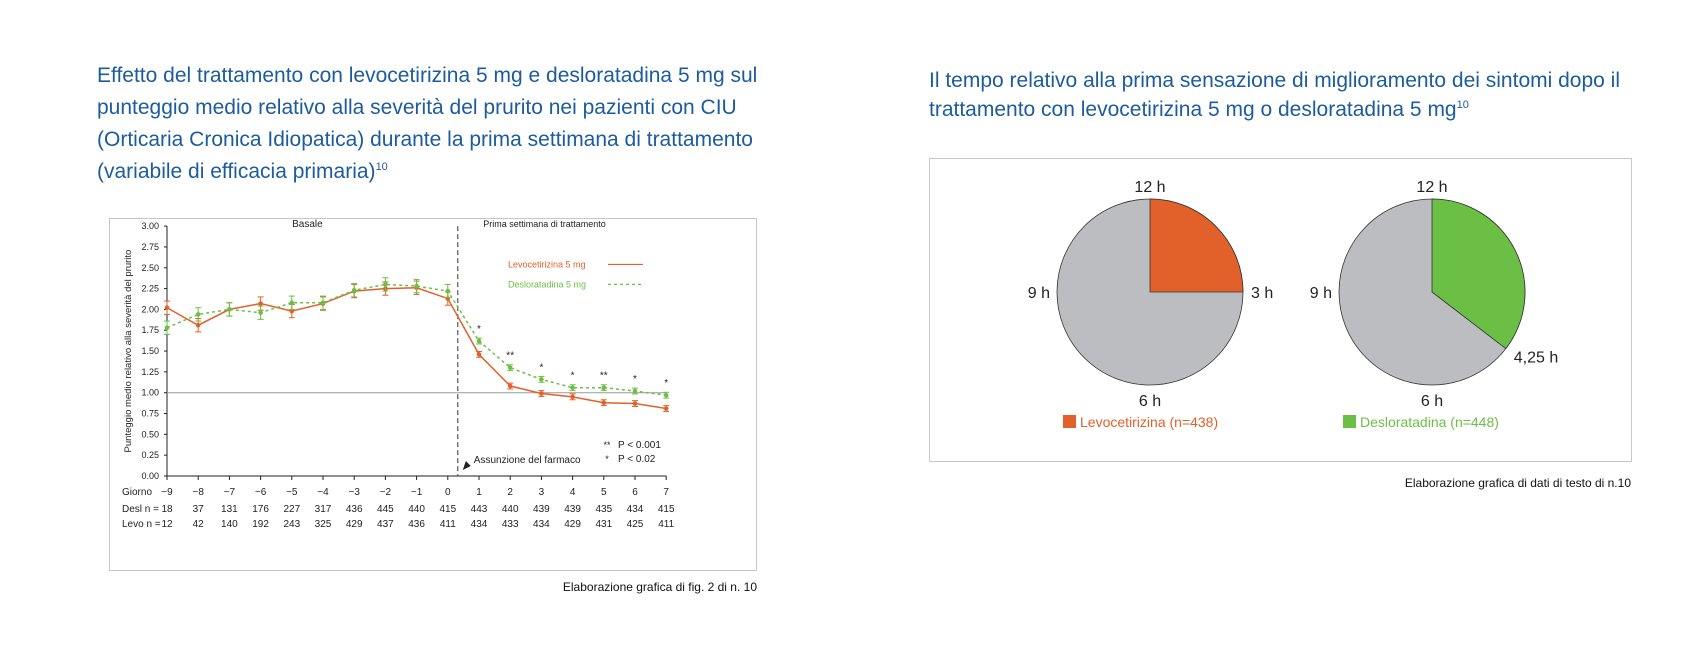  What do you see at coordinates (323, 524) in the screenshot?
I see `n-cell: 325` at bounding box center [323, 524].